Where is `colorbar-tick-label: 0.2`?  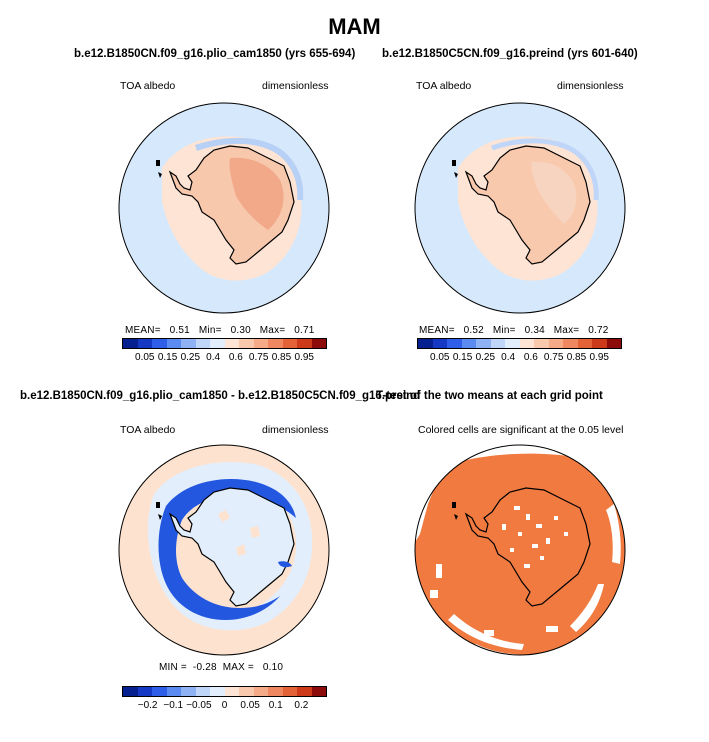
colorbar-tick-label: 0.2 is located at coordinates (301, 705).